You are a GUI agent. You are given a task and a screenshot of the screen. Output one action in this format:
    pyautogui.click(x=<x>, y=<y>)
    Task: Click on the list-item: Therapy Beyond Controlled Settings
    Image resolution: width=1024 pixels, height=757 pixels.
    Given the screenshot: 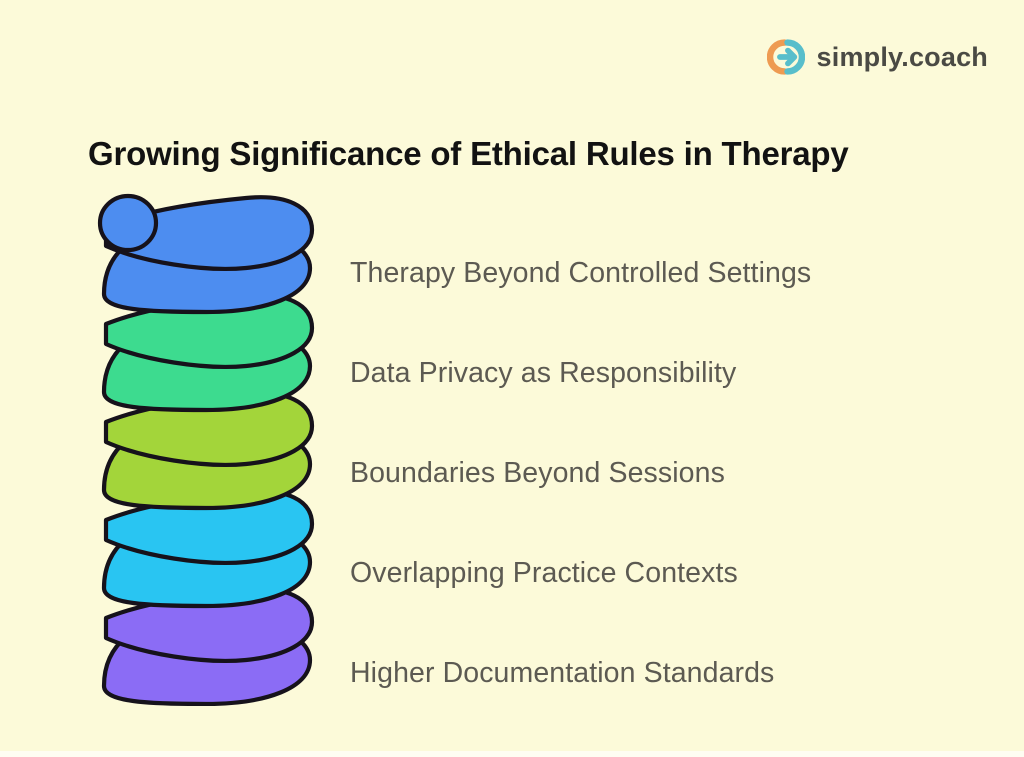 What is the action you would take?
    pyautogui.click(x=670, y=274)
    